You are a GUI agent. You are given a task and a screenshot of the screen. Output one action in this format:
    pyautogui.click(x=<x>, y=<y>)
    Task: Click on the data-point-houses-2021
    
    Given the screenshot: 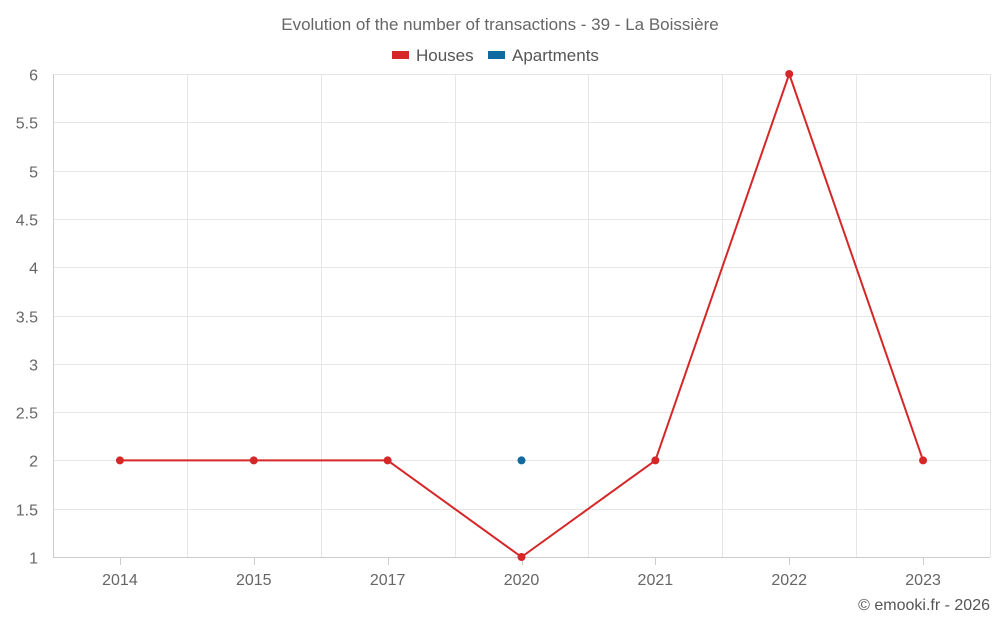 What is the action you would take?
    pyautogui.click(x=655, y=460)
    